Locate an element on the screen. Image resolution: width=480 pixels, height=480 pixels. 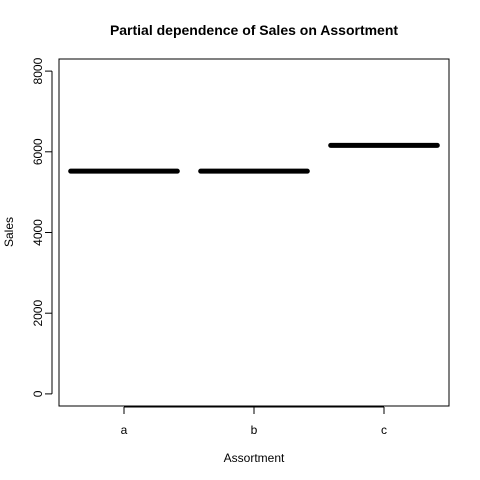
series-segments is located at coordinates (254, 158).